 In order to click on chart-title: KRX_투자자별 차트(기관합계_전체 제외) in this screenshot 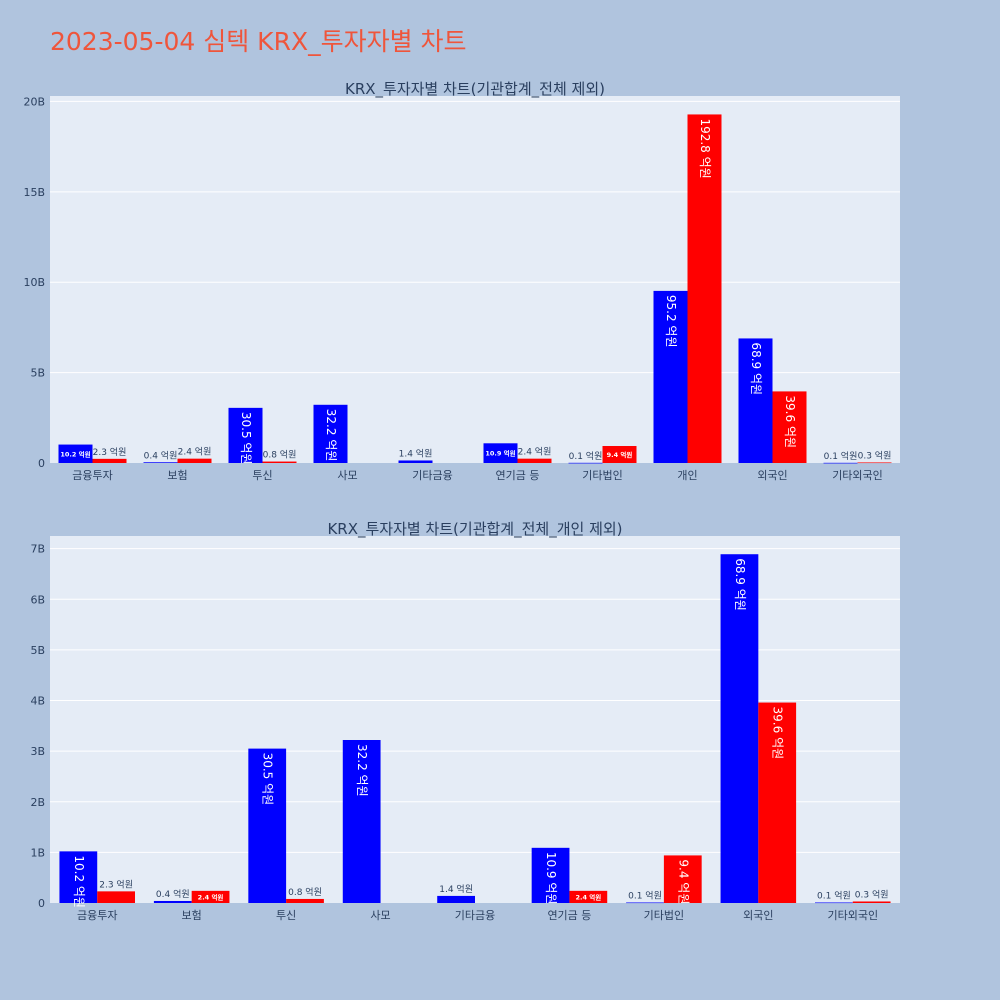, I will do `click(475, 89)`.